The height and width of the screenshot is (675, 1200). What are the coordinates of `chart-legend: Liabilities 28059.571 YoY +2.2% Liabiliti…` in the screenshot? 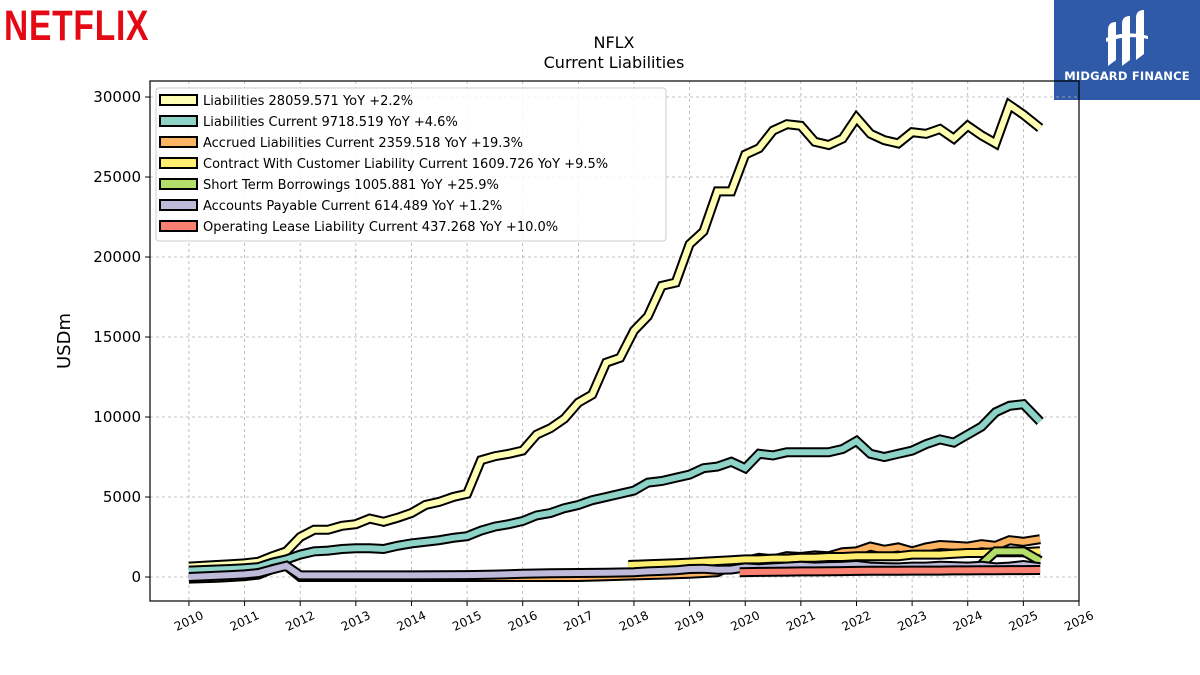 It's located at (411, 164).